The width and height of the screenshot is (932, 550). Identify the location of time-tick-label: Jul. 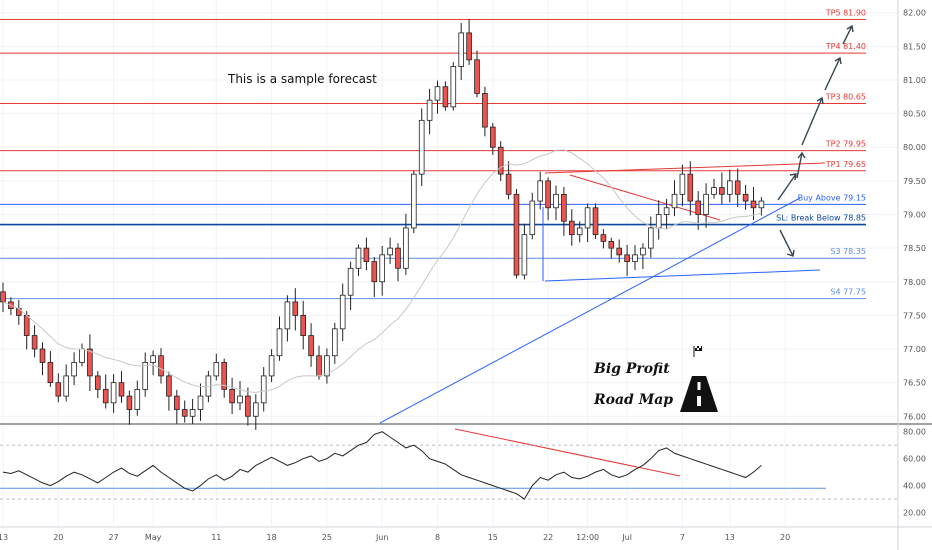
(626, 537).